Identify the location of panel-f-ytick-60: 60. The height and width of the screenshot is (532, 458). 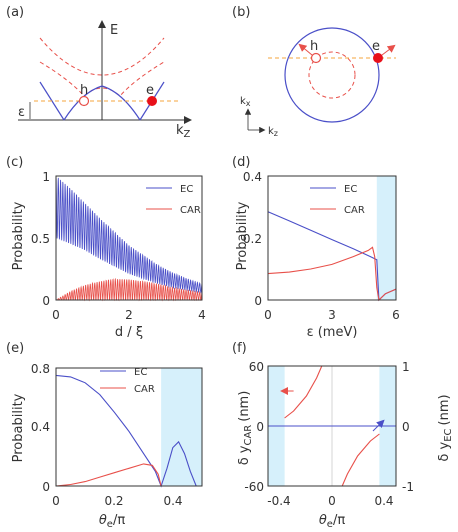
(256, 367).